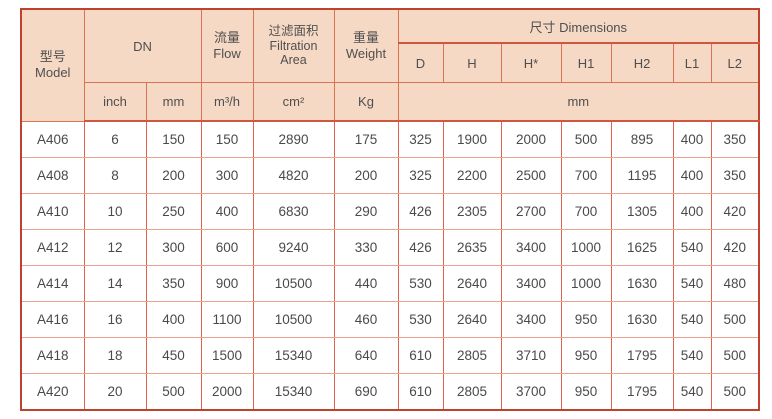 The image size is (772, 419). Describe the element at coordinates (366, 211) in the screenshot. I see `value-cell: 290` at that location.